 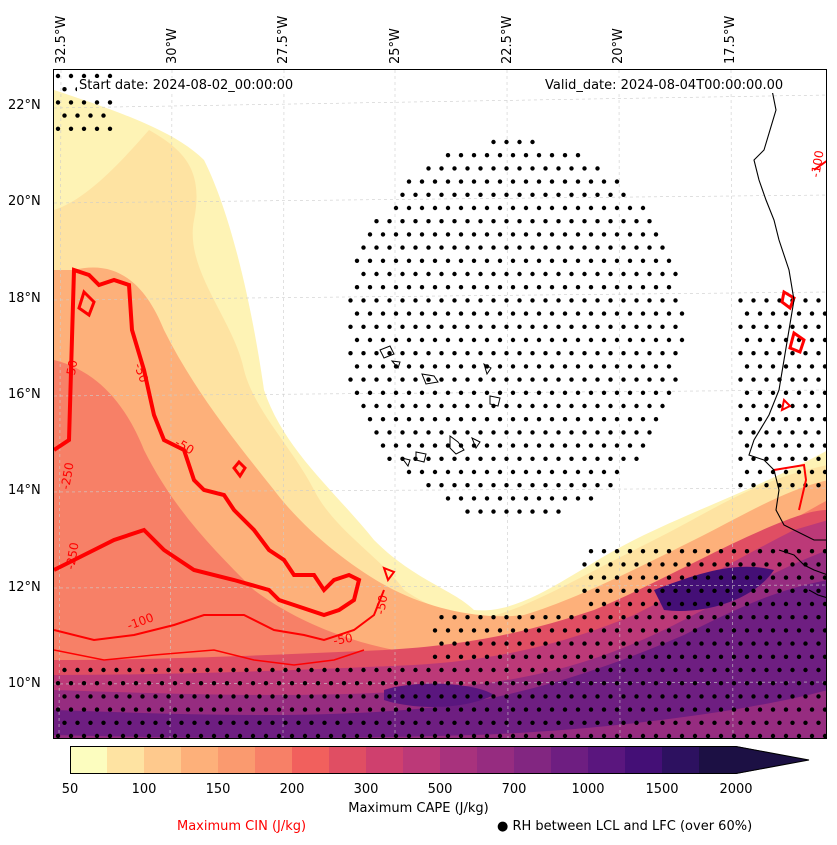 I want to click on colorbar-tick-label: 1000, so click(x=588, y=789).